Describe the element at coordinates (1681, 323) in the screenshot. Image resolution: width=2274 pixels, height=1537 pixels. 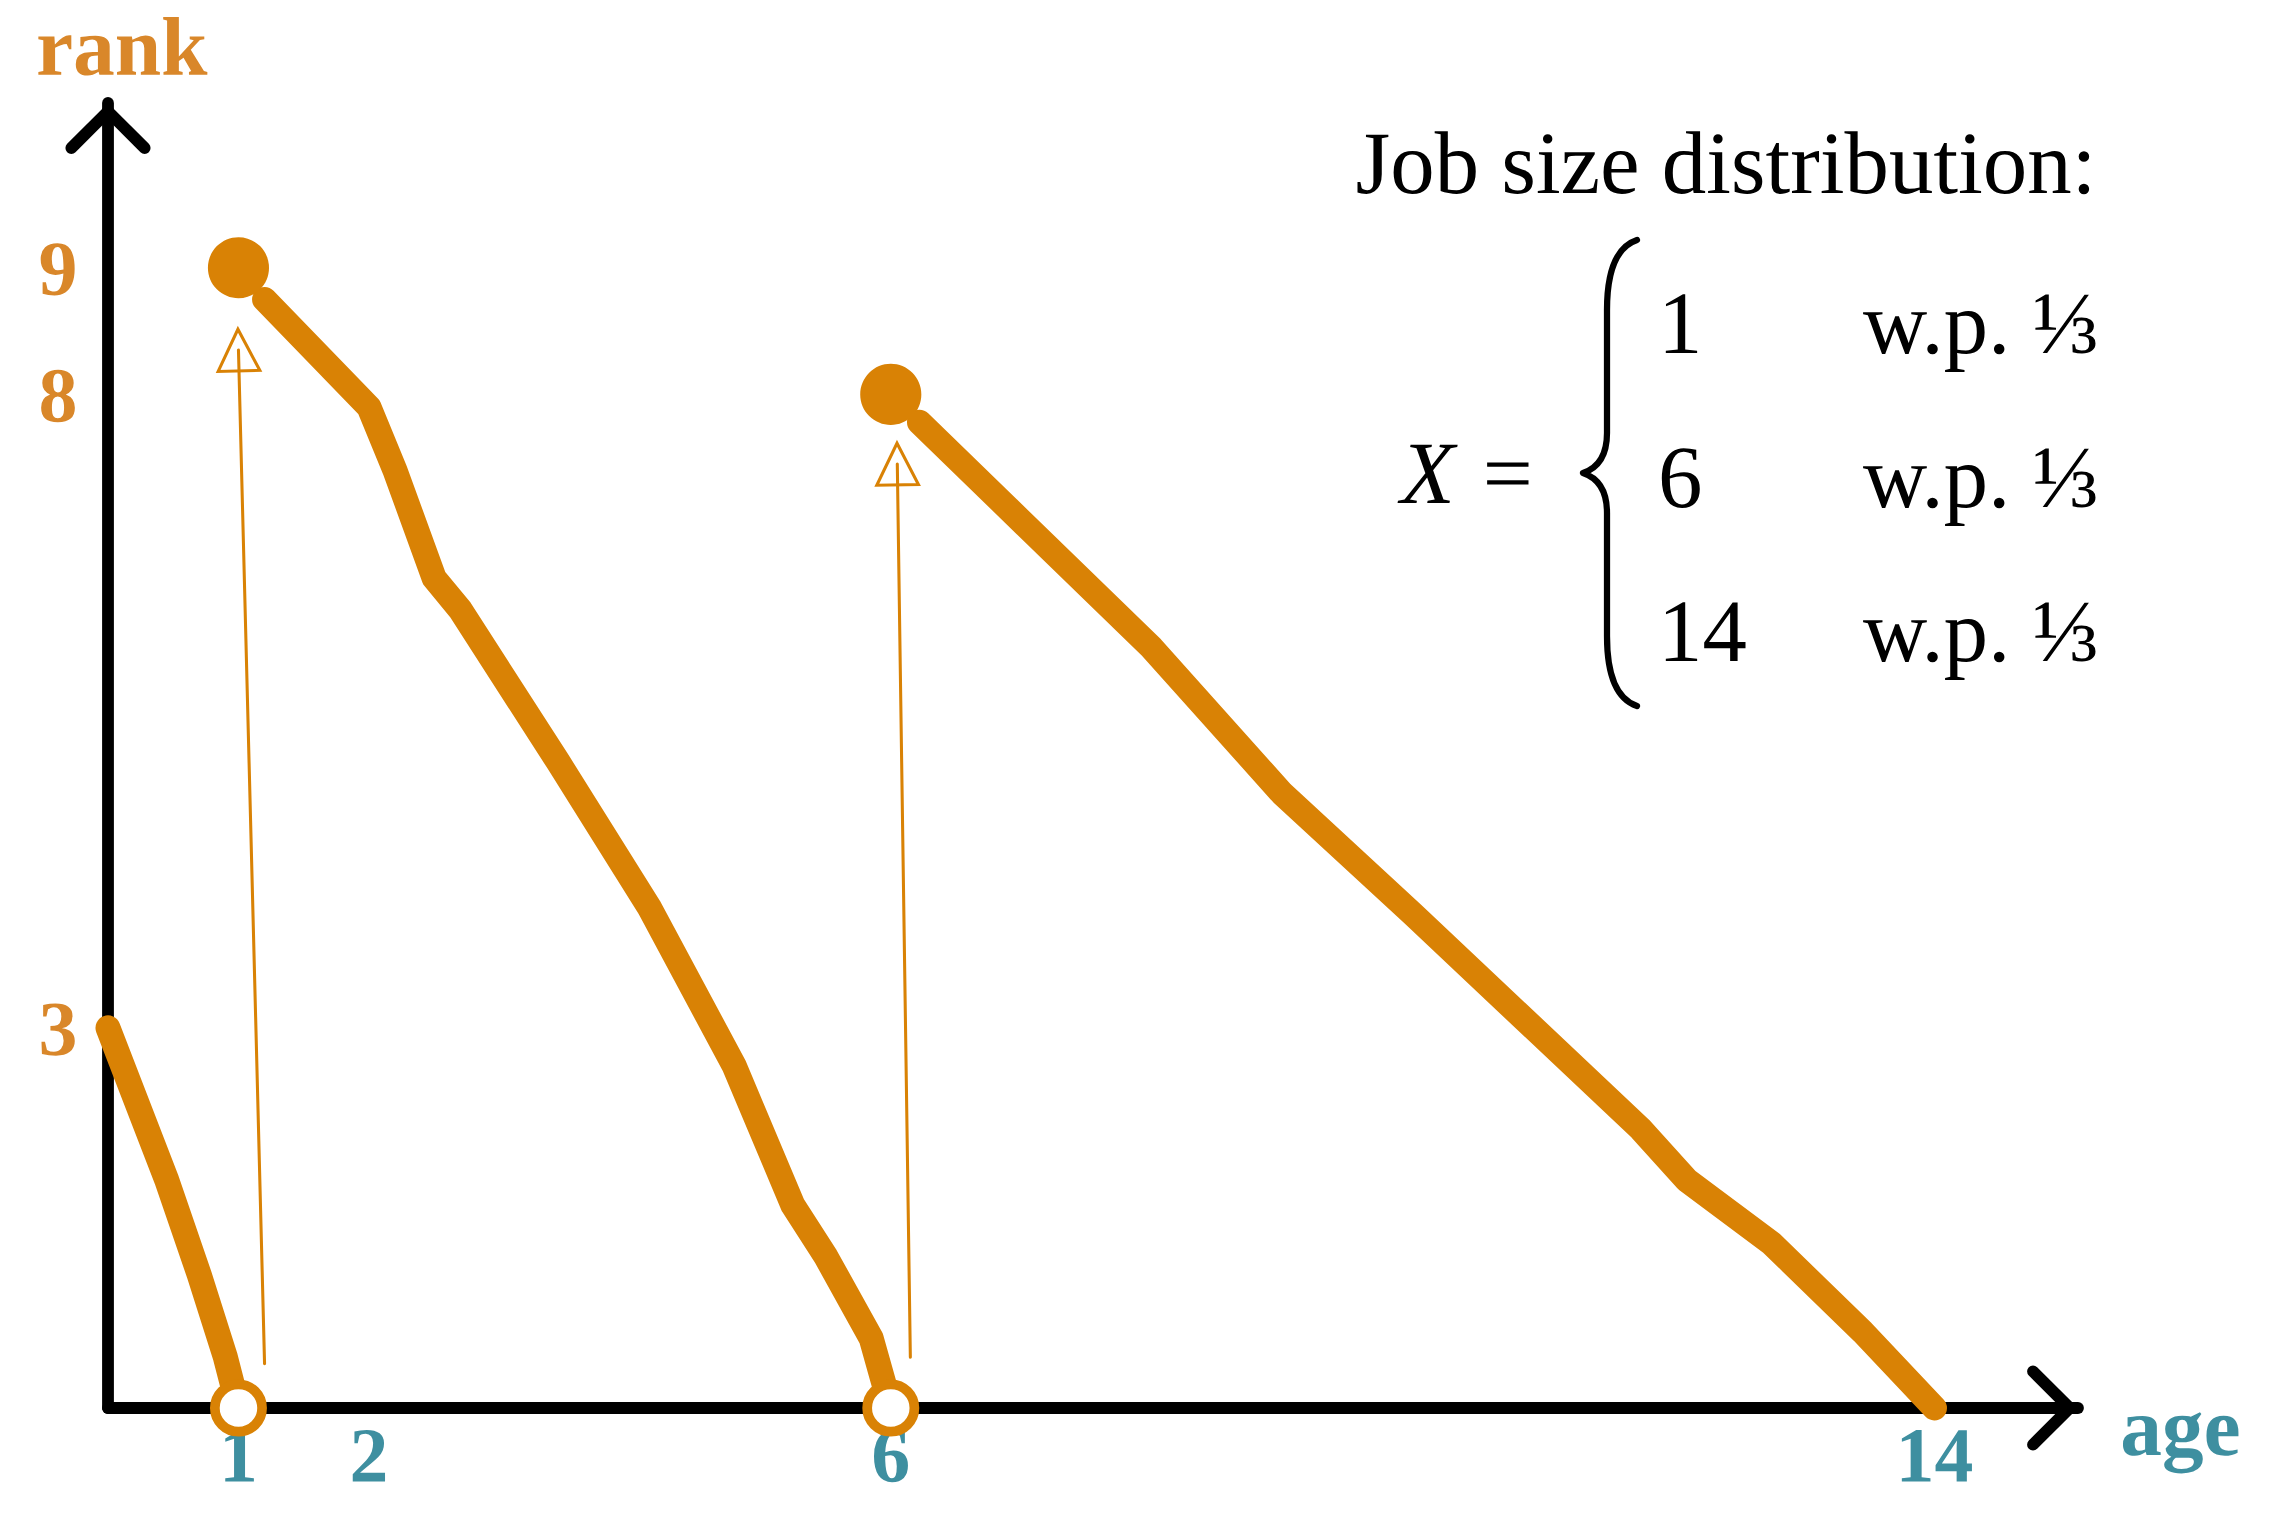
I see `annotation: 1` at that location.